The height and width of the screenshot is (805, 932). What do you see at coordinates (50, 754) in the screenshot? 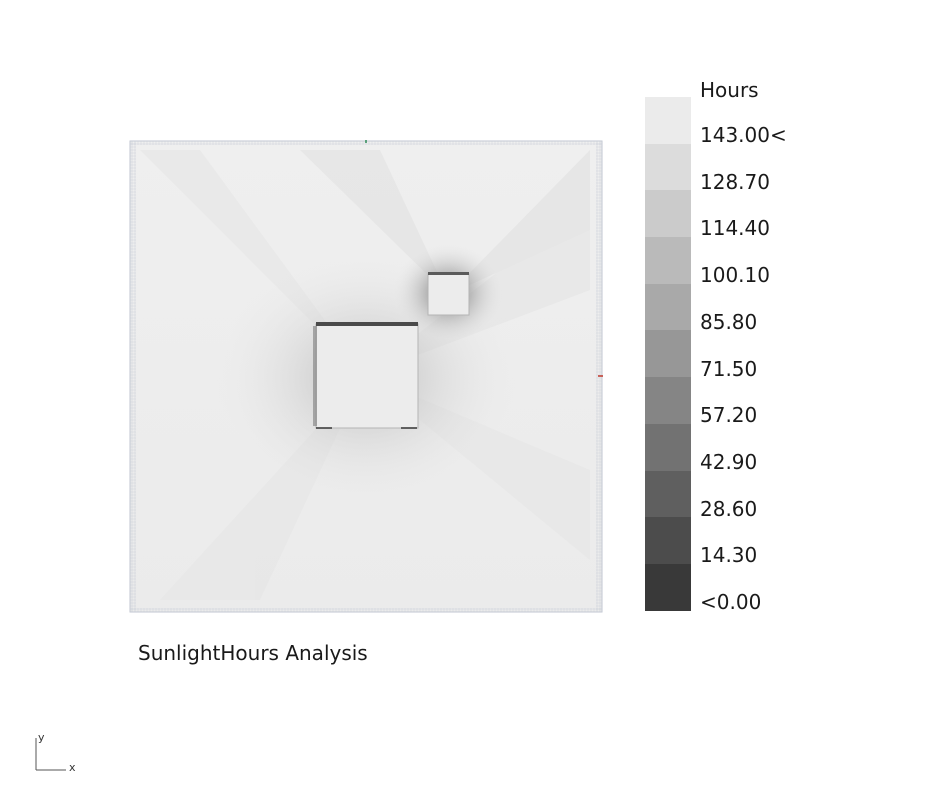
I see `axis-lines-icon` at bounding box center [50, 754].